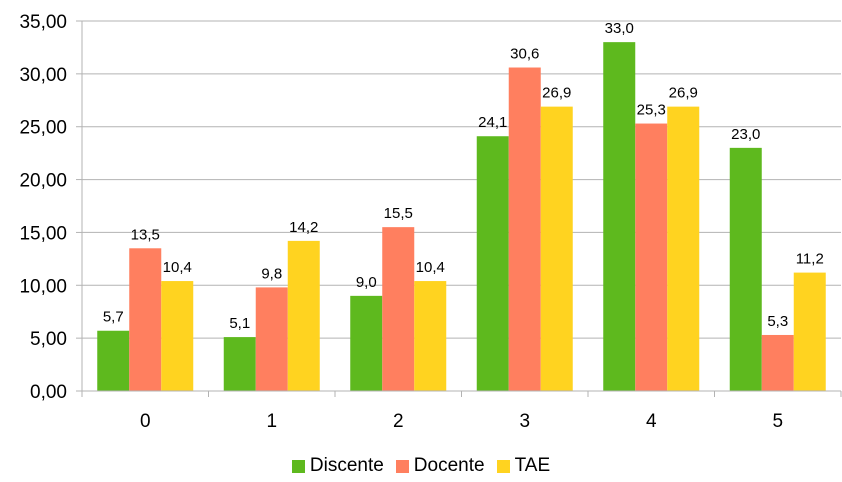  What do you see at coordinates (48, 339) in the screenshot?
I see `y-tick-label: 5,00` at bounding box center [48, 339].